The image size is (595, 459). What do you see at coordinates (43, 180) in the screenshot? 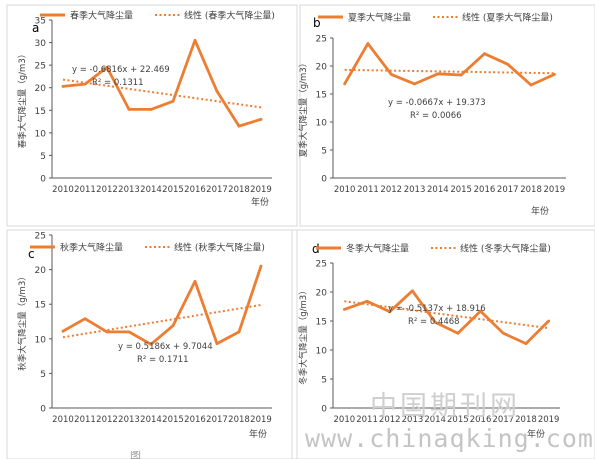
I see `y-tick-label: 0` at bounding box center [43, 180].